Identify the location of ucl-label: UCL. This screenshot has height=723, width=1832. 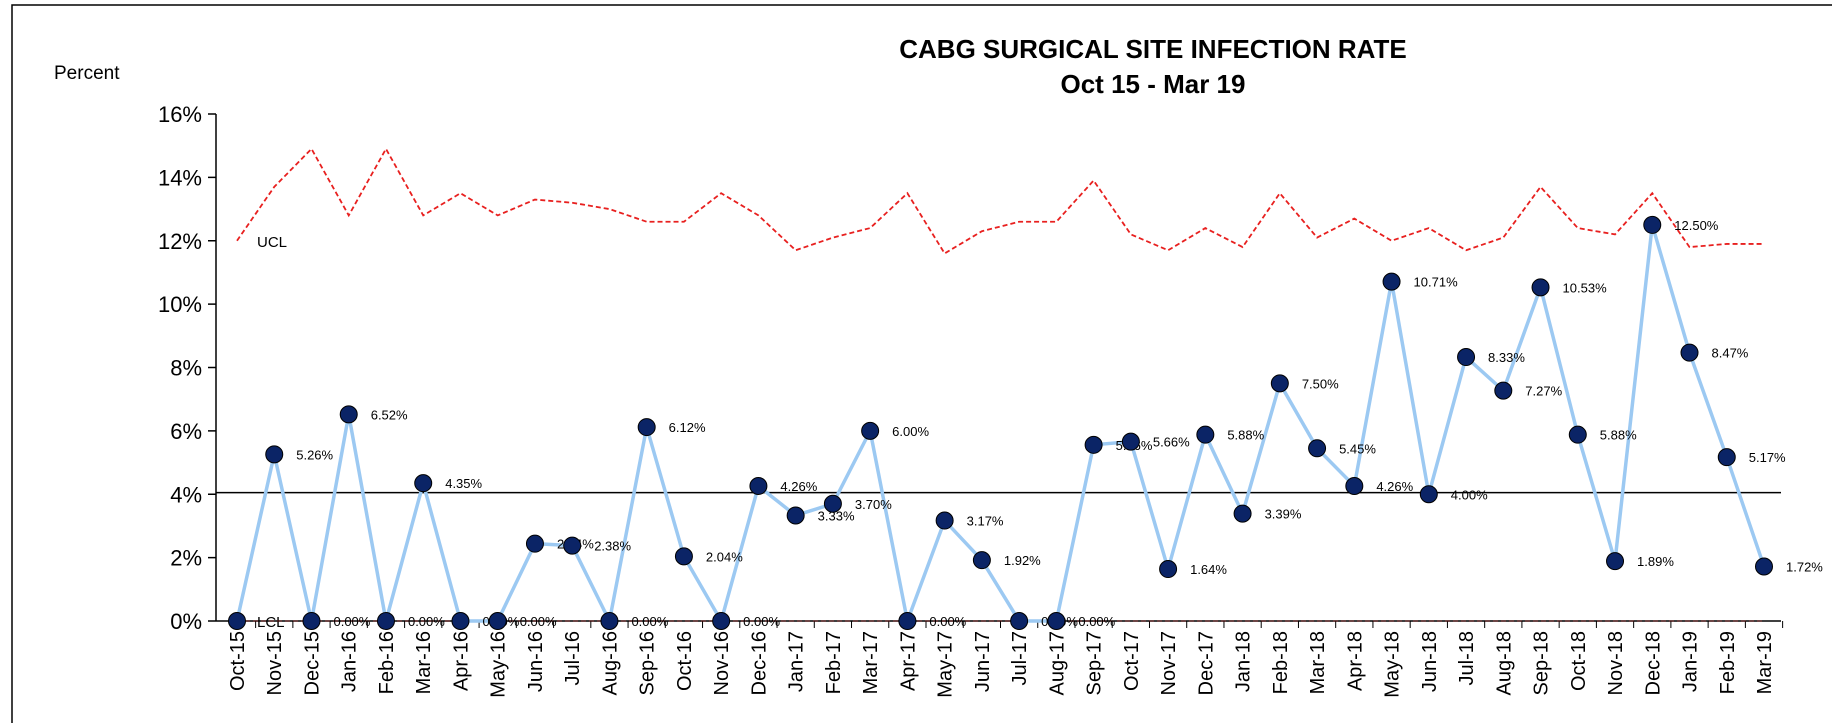
(272, 242).